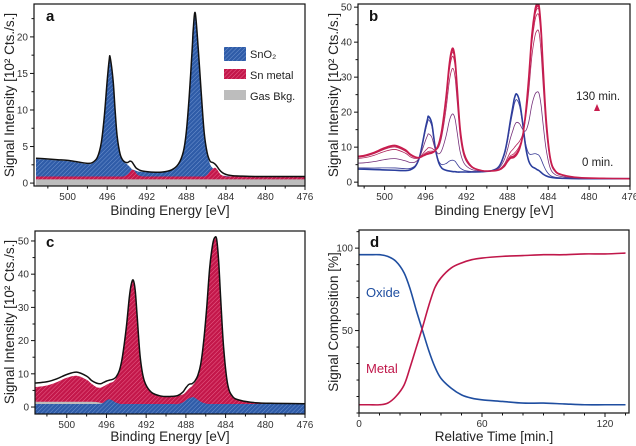  Describe the element at coordinates (374, 242) in the screenshot. I see `panel-label-d: d` at that location.